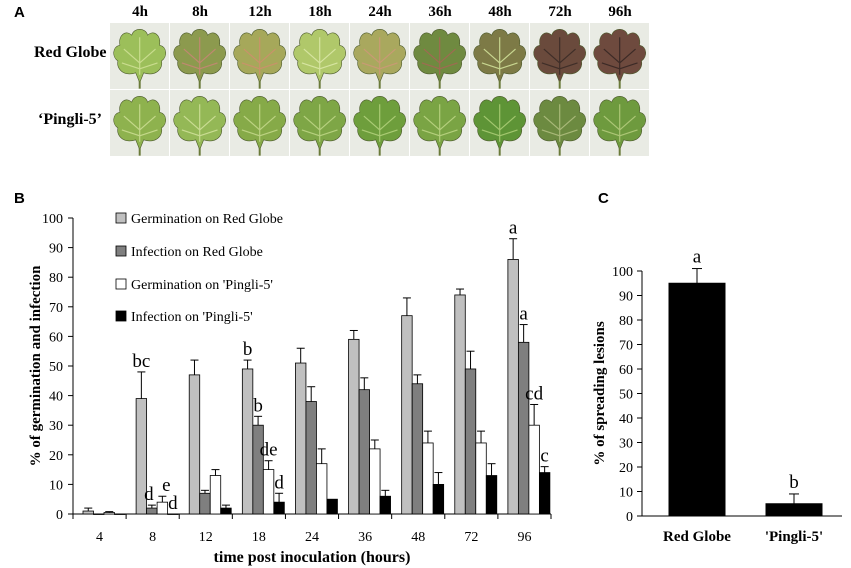  I want to click on time-label-48h: 48h, so click(500, 12).